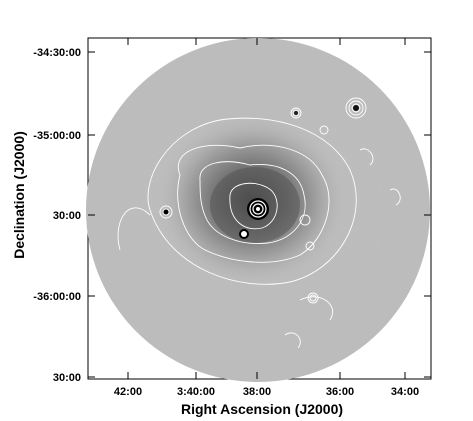  What do you see at coordinates (57, 136) in the screenshot?
I see `y-tick-label: -35:00:00` at bounding box center [57, 136].